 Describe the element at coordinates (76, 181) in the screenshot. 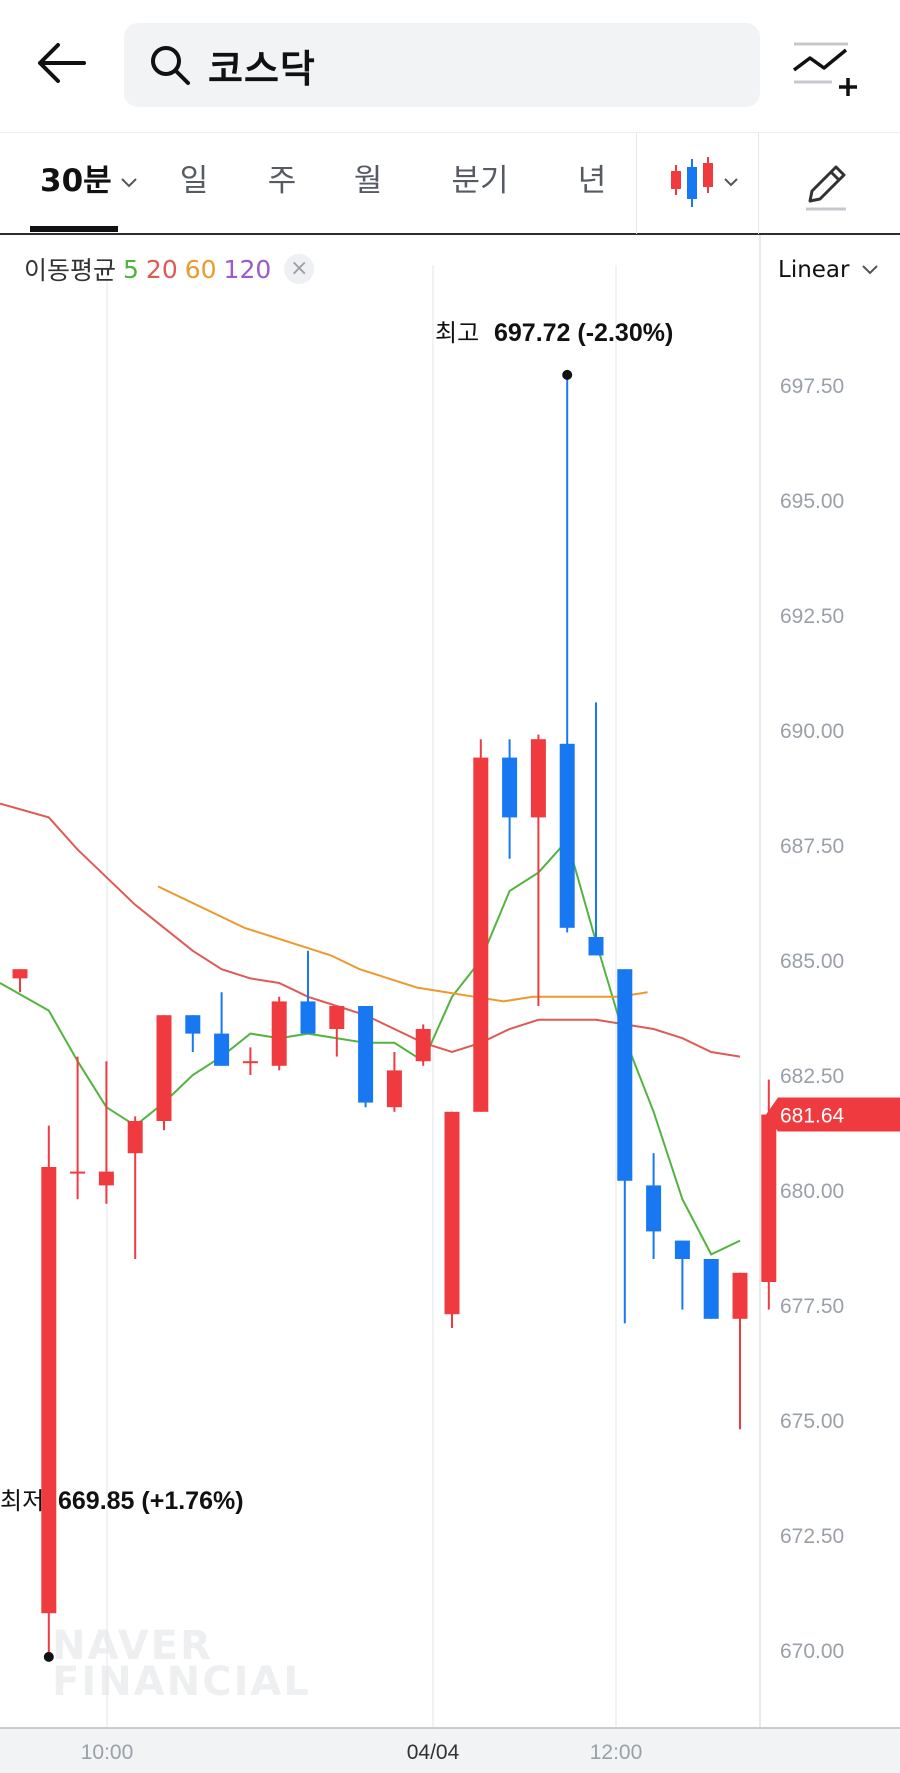

I see `tab-30min-label: 30분` at that location.